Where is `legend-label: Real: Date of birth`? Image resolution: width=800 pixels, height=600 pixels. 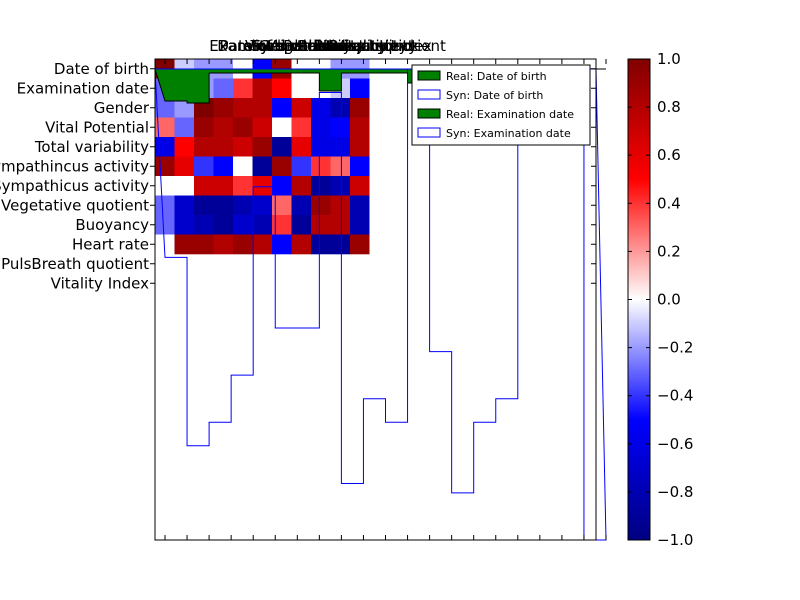 legend-label: Real: Date of birth is located at coordinates (496, 76).